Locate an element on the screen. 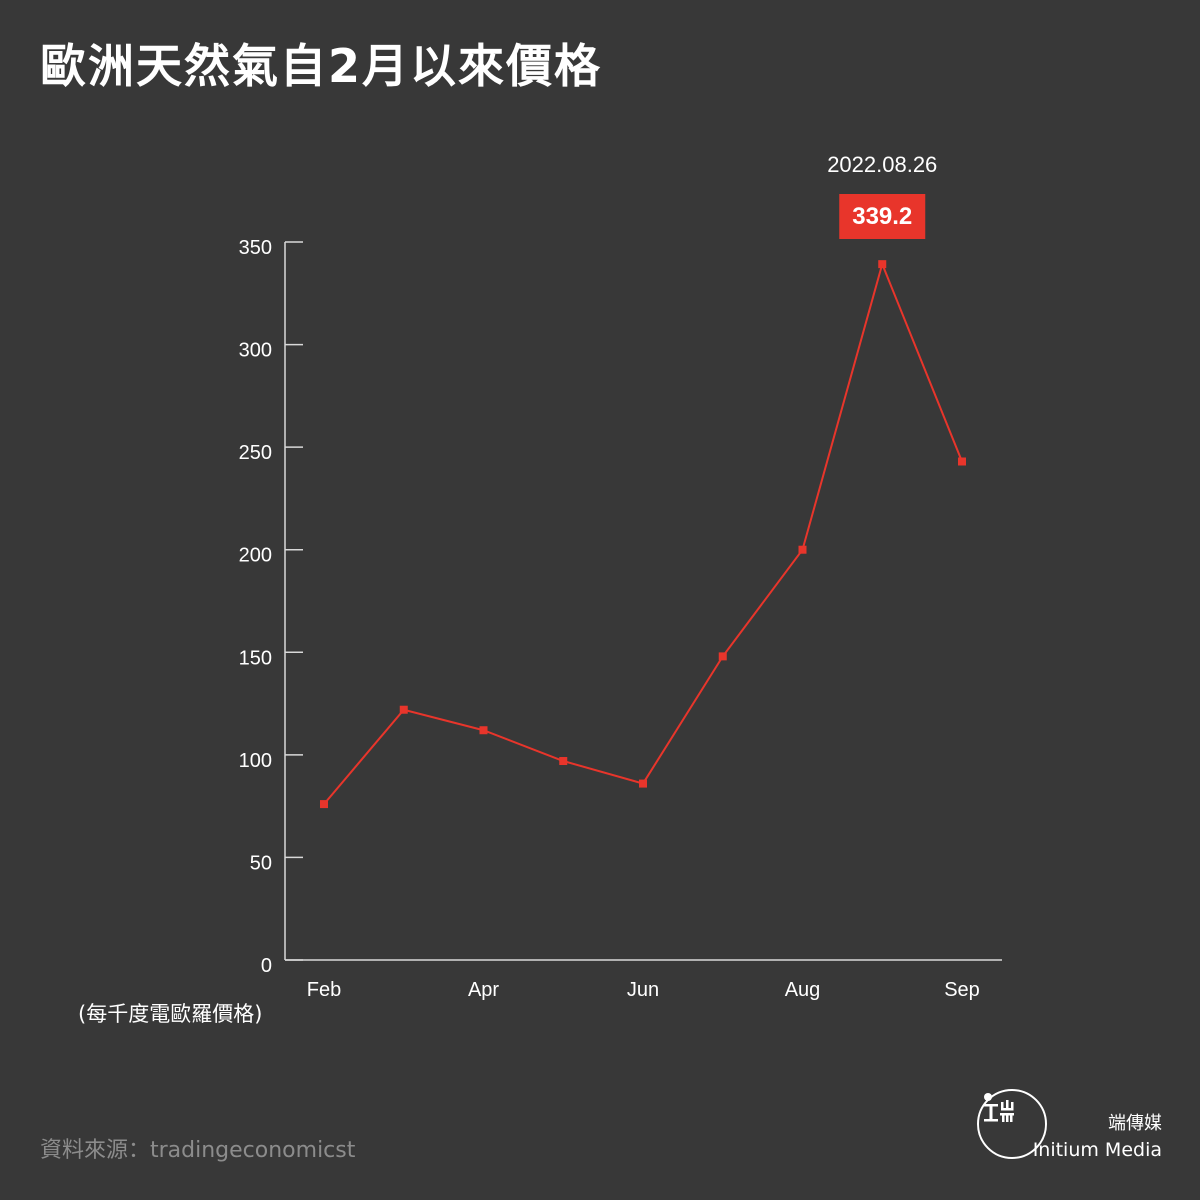 The height and width of the screenshot is (1200, 1200). y-tick-label: 300 is located at coordinates (255, 351).